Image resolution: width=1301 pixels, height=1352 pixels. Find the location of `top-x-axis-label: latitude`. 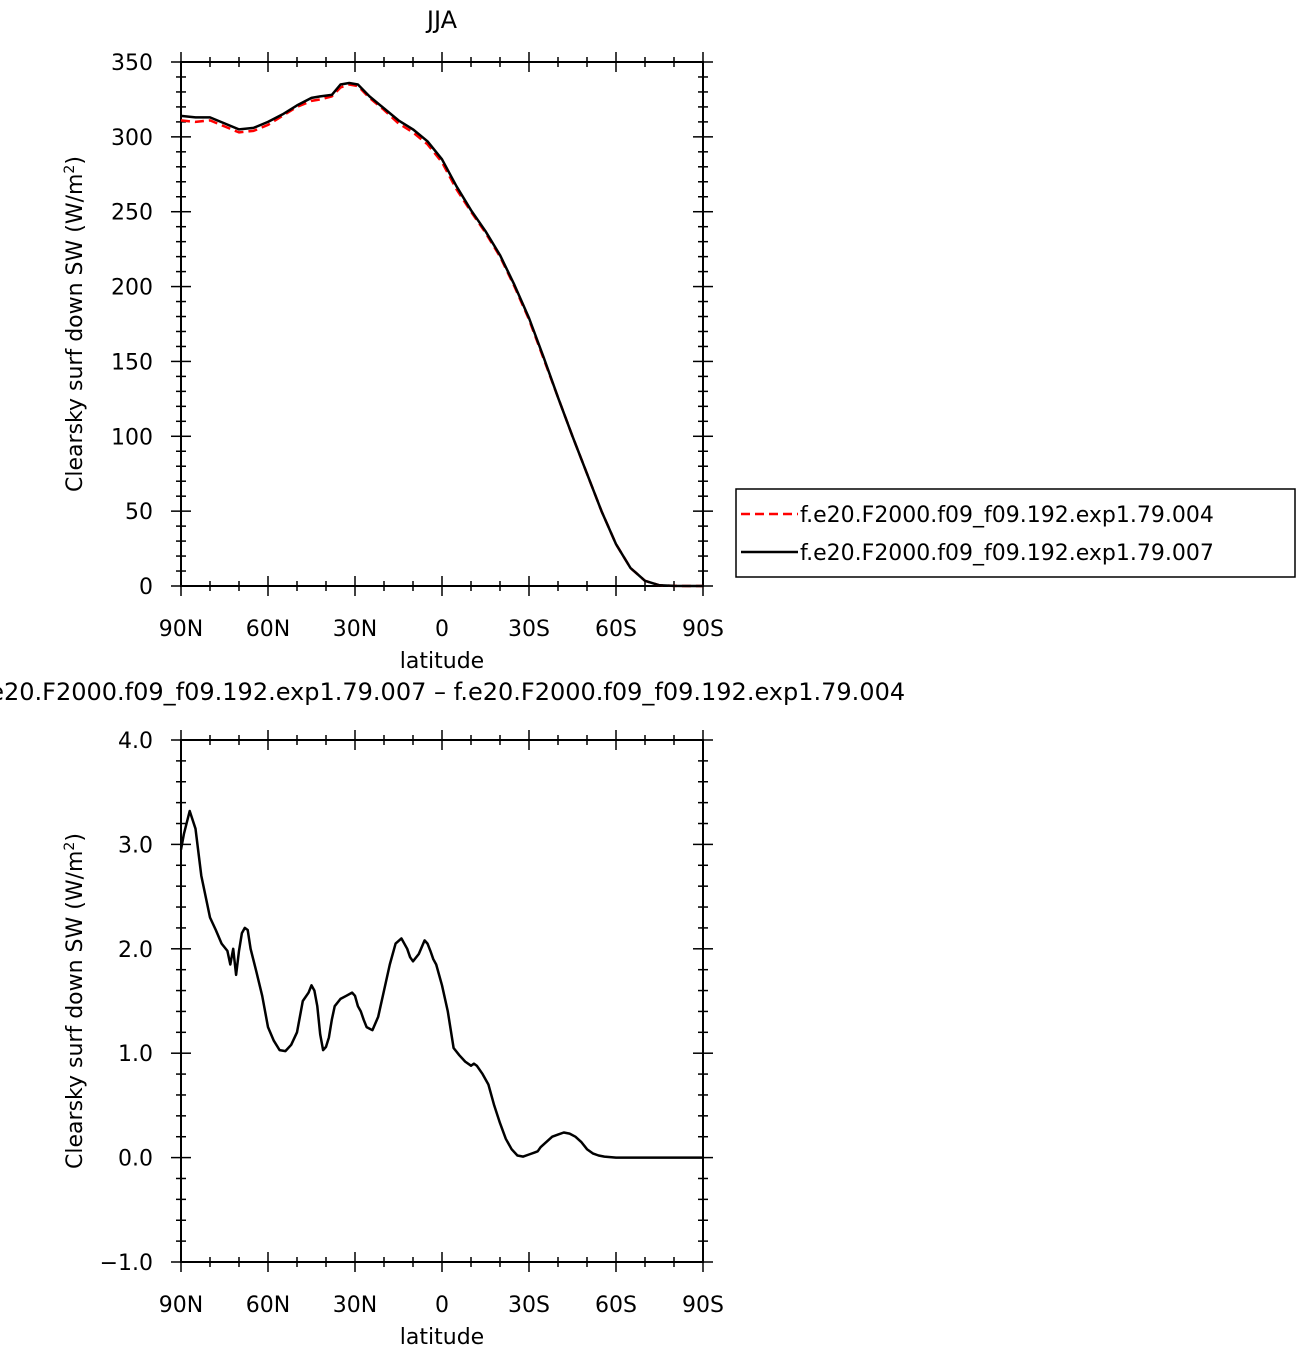

top-x-axis-label: latitude is located at coordinates (442, 661).